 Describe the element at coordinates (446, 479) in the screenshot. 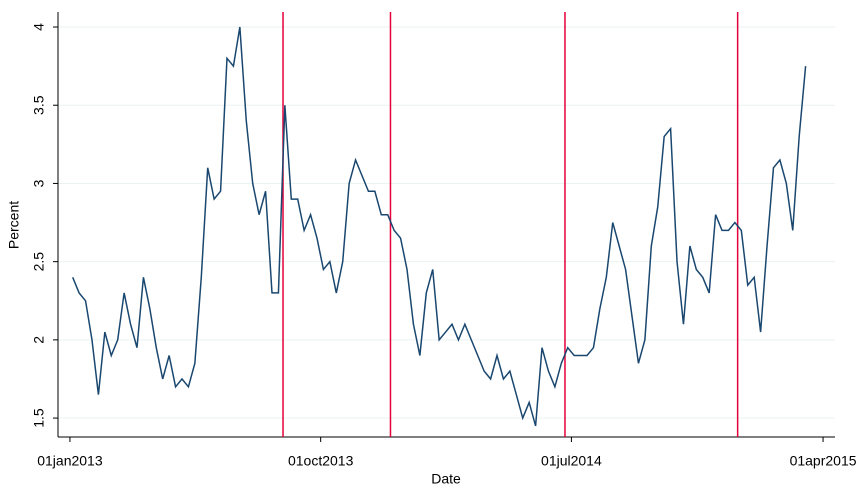

I see `x-axis-label: Date` at that location.